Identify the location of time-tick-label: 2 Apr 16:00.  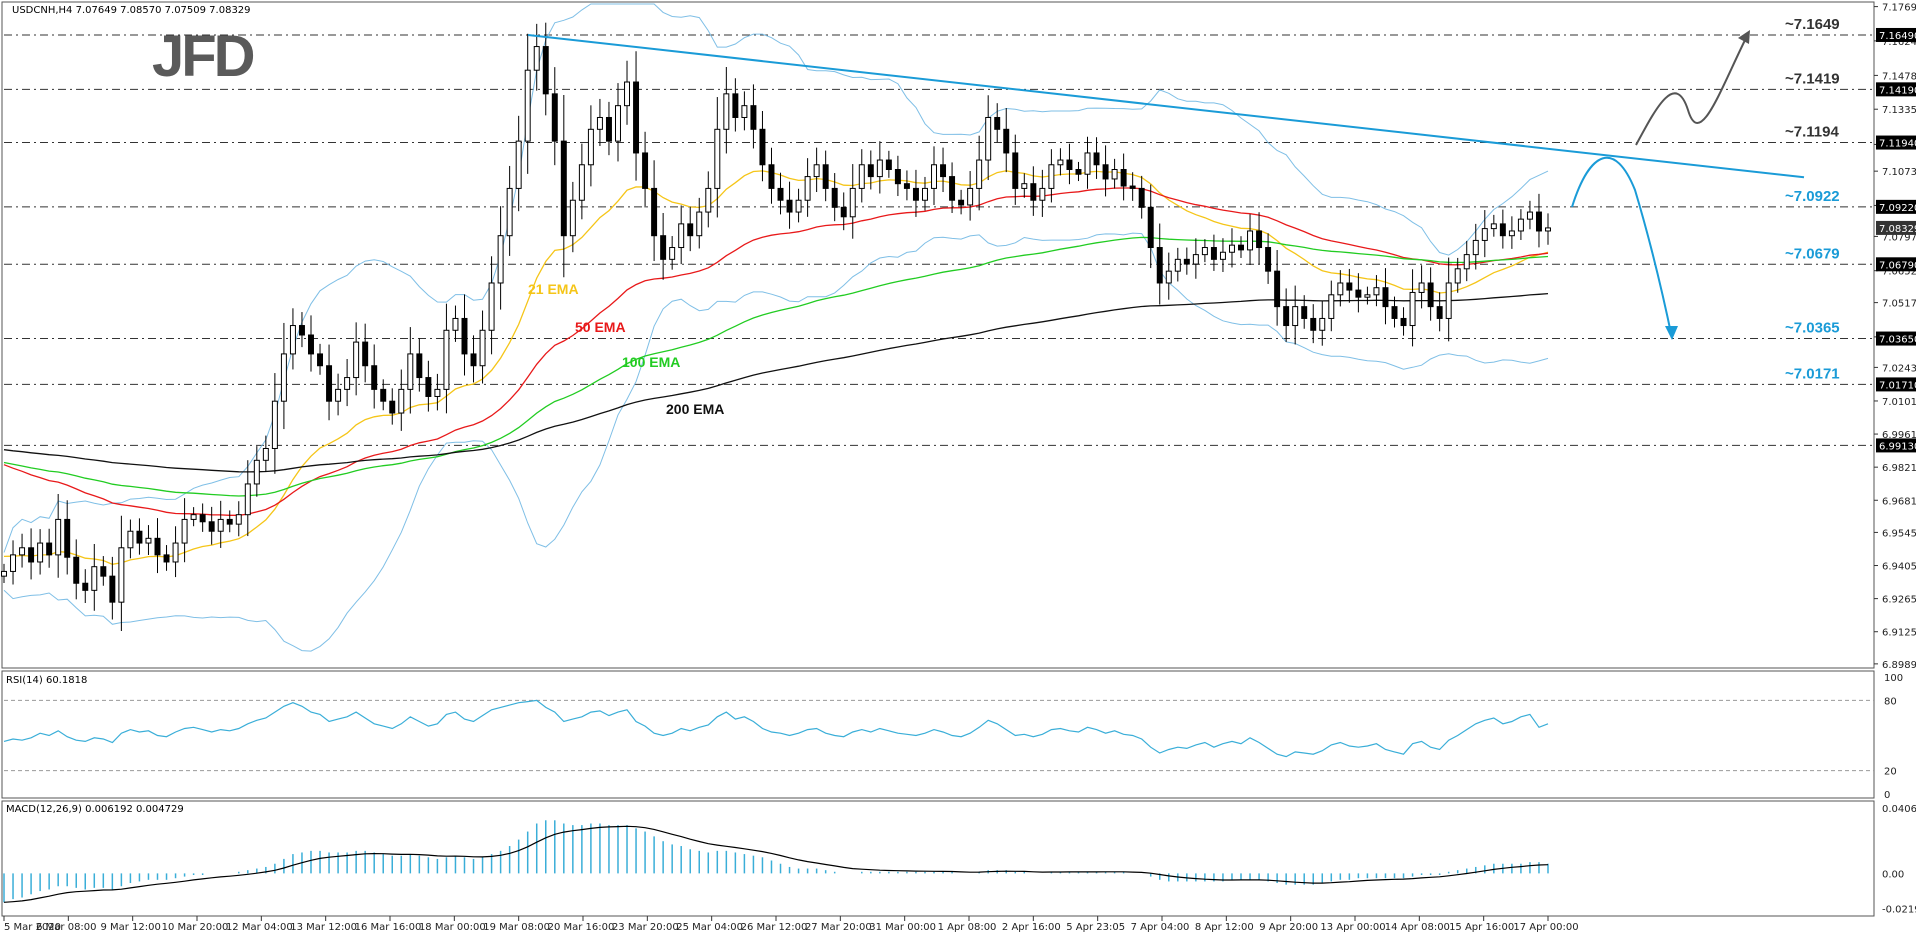
(1031, 927).